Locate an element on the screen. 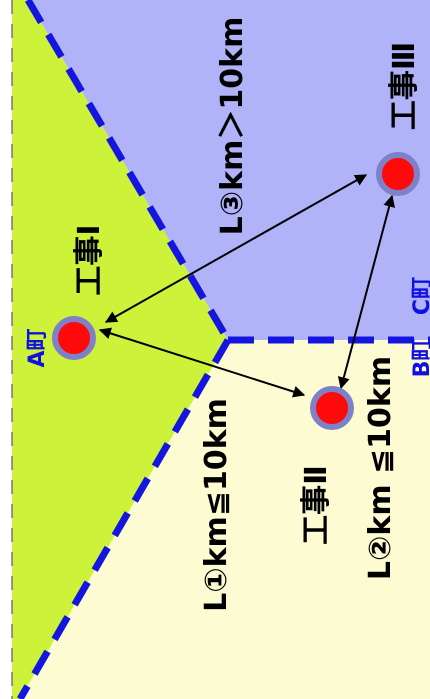 This screenshot has height=699, width=430. site-one-marker is located at coordinates (74, 338).